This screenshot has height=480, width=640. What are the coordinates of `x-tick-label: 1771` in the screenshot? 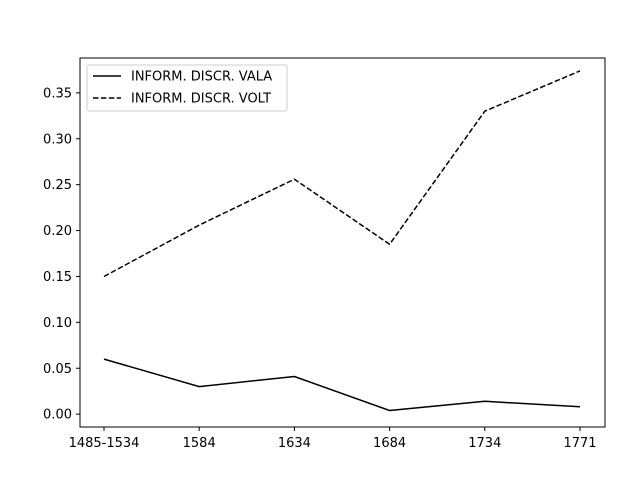 It's located at (579, 443).